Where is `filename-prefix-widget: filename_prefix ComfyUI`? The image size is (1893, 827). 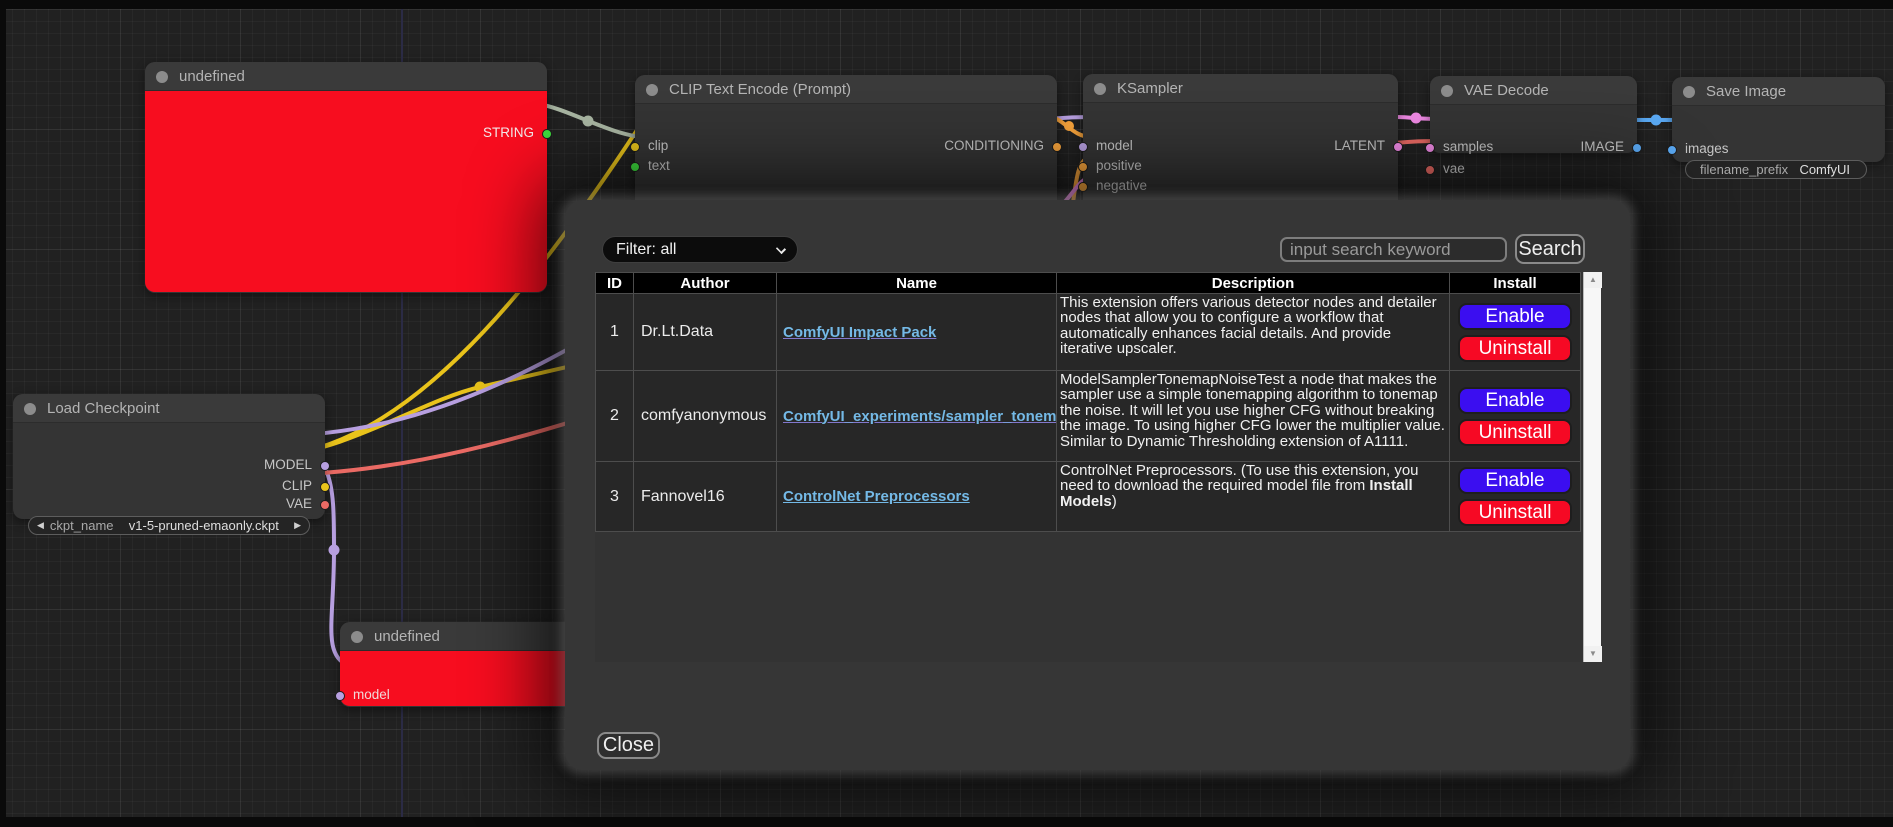
filename-prefix-widget: filename_prefix ComfyUI is located at coordinates (1776, 169).